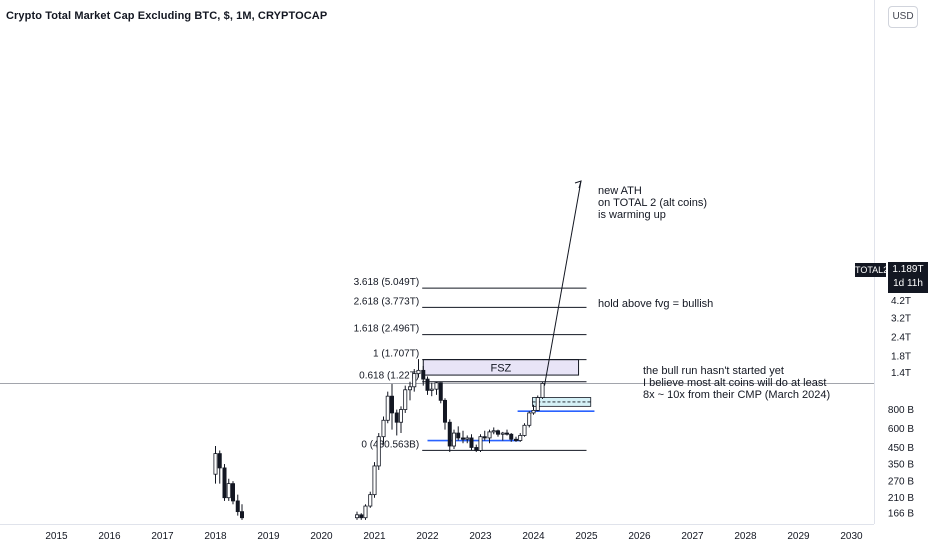 This screenshot has height=550, width=932. I want to click on symbol-price-tag: TOTAL2, so click(872, 270).